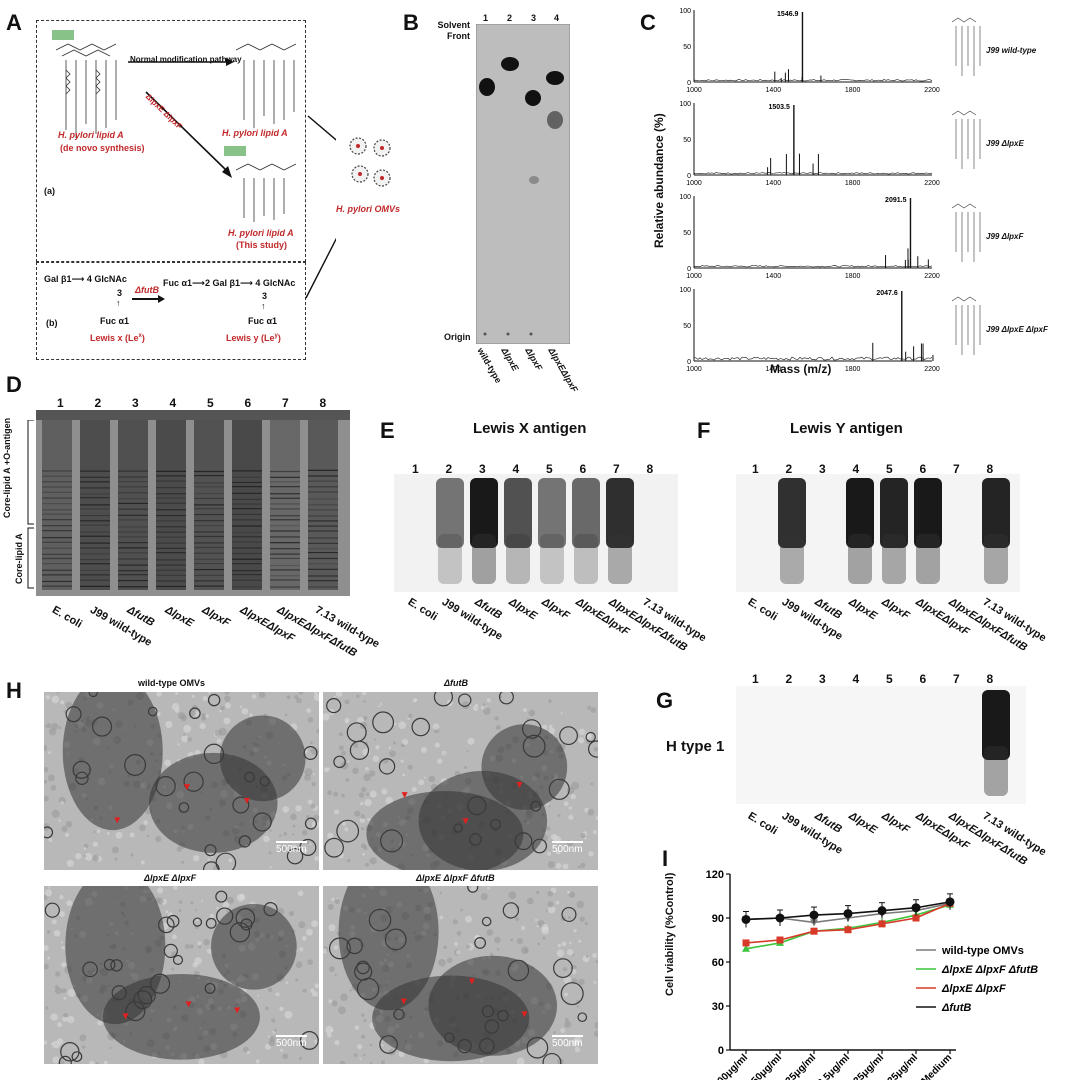  Describe the element at coordinates (534, 359) in the screenshot. I see `tlc-lane-name-3: ΔlpxF` at that location.